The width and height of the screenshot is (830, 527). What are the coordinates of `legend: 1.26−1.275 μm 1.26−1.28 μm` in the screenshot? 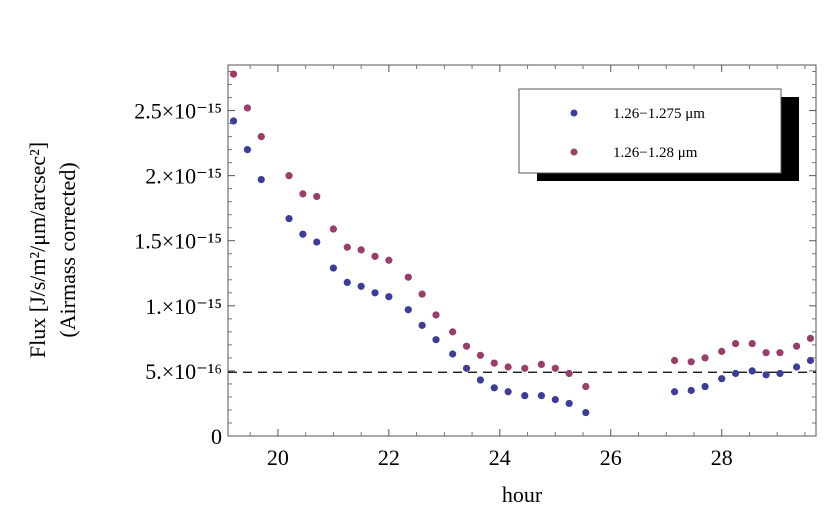 It's located at (658, 134).